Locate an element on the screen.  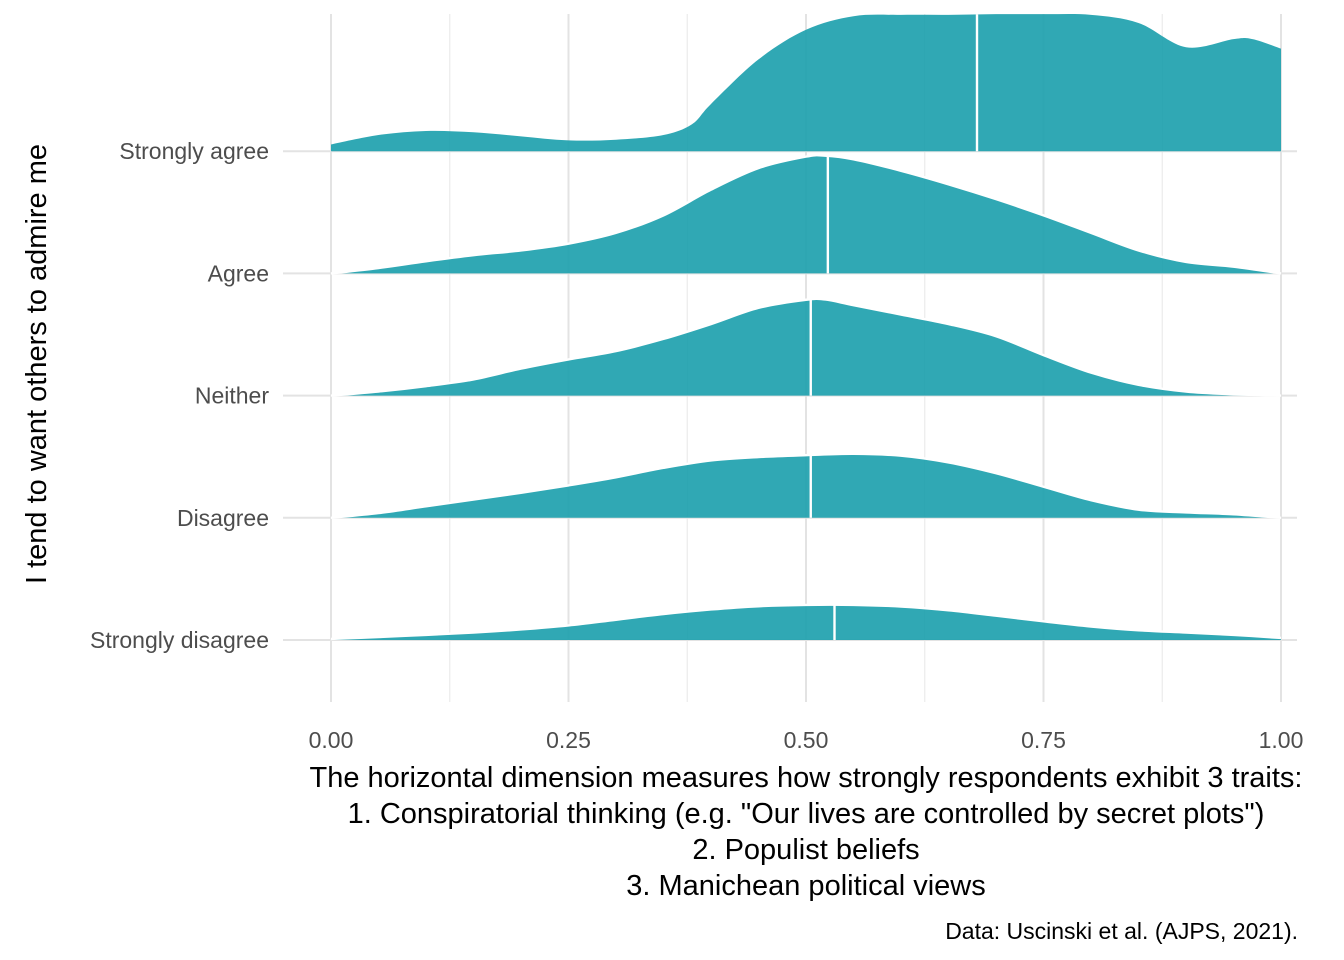
x-axis-tick-labels: 0.00 0.25 0.50 0.75 1.00 is located at coordinates (806, 740).